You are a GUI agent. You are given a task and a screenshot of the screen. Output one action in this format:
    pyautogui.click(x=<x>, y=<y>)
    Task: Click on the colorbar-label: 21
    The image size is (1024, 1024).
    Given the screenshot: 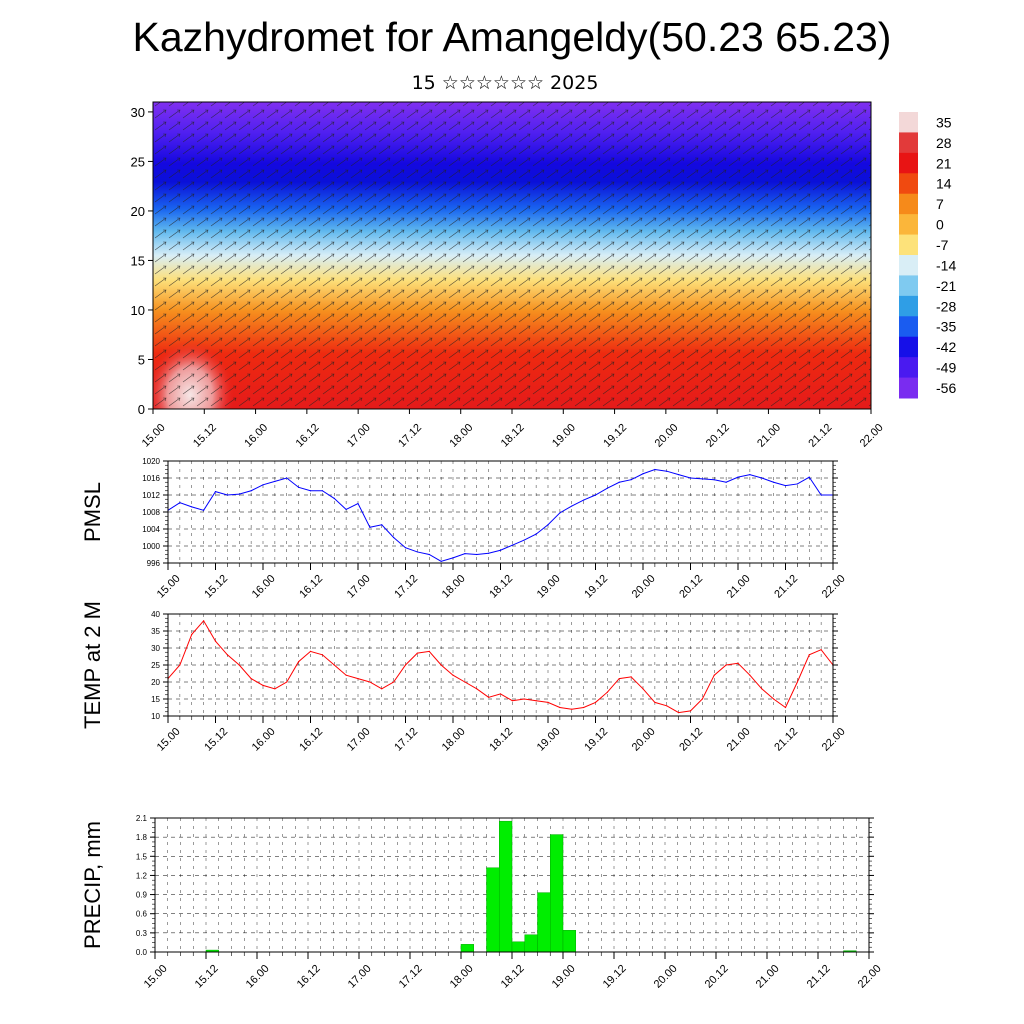 What is the action you would take?
    pyautogui.click(x=944, y=163)
    